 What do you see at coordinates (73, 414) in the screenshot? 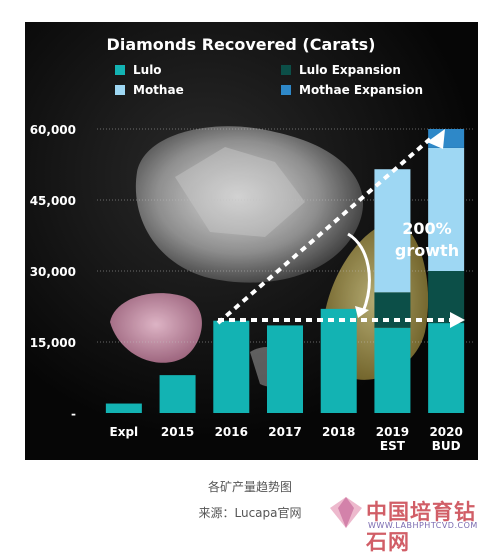
I see `y-tick-label: -` at bounding box center [73, 414].